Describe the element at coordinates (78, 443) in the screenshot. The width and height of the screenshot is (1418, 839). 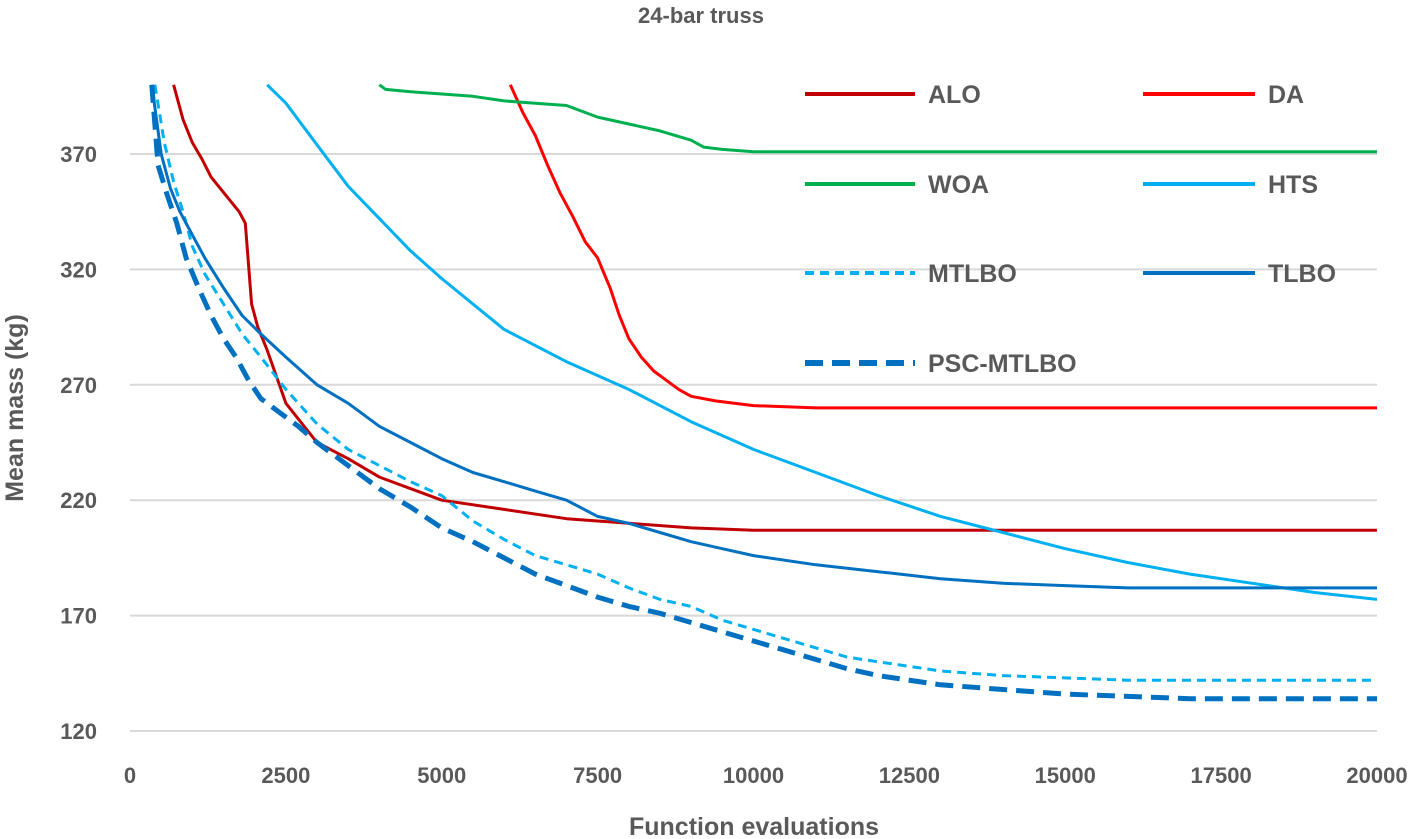
I see `y-axis-ticks: 120 170 220 270 320 370` at that location.